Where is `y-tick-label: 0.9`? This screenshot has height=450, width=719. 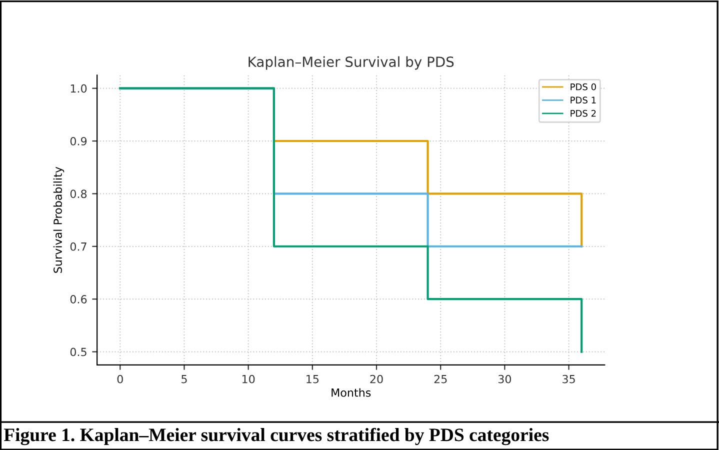
y-tick-label: 0.9 is located at coordinates (78, 141).